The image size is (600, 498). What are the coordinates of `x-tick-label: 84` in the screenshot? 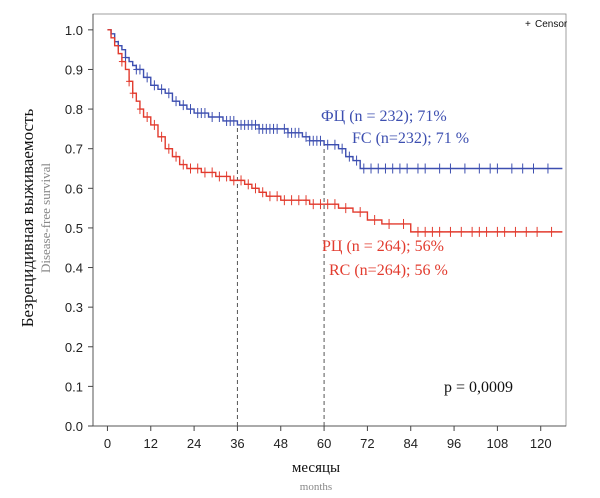 It's located at (411, 443).